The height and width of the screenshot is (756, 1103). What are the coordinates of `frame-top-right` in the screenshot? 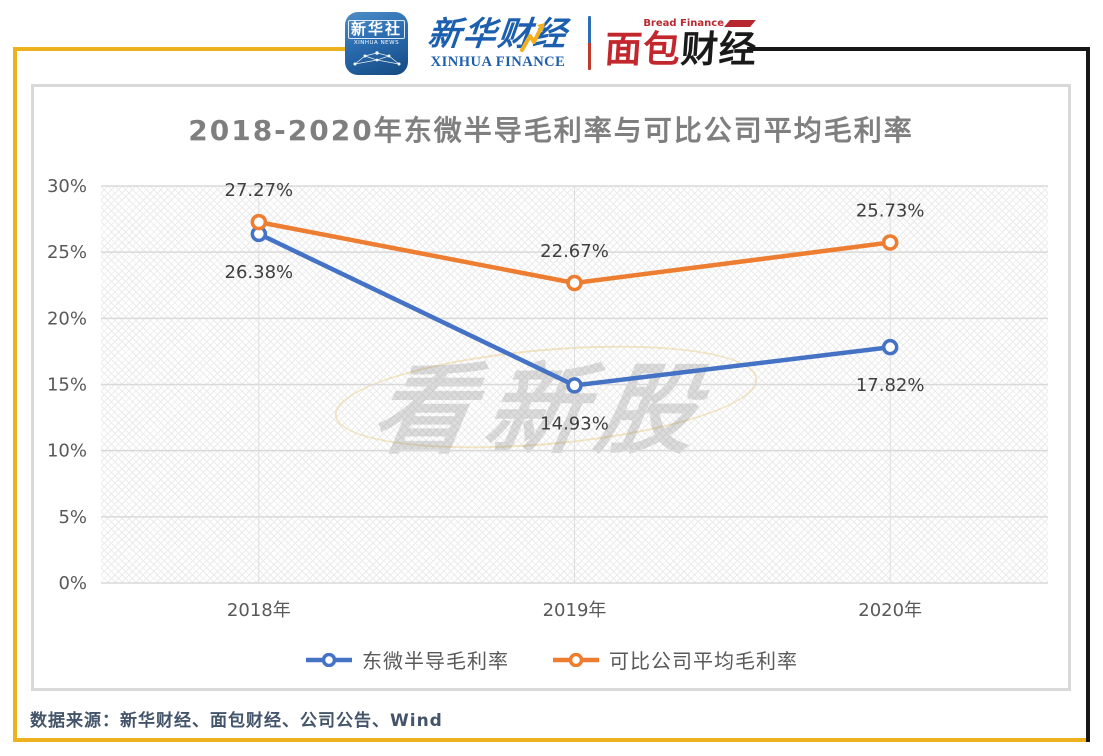 It's located at (918, 49).